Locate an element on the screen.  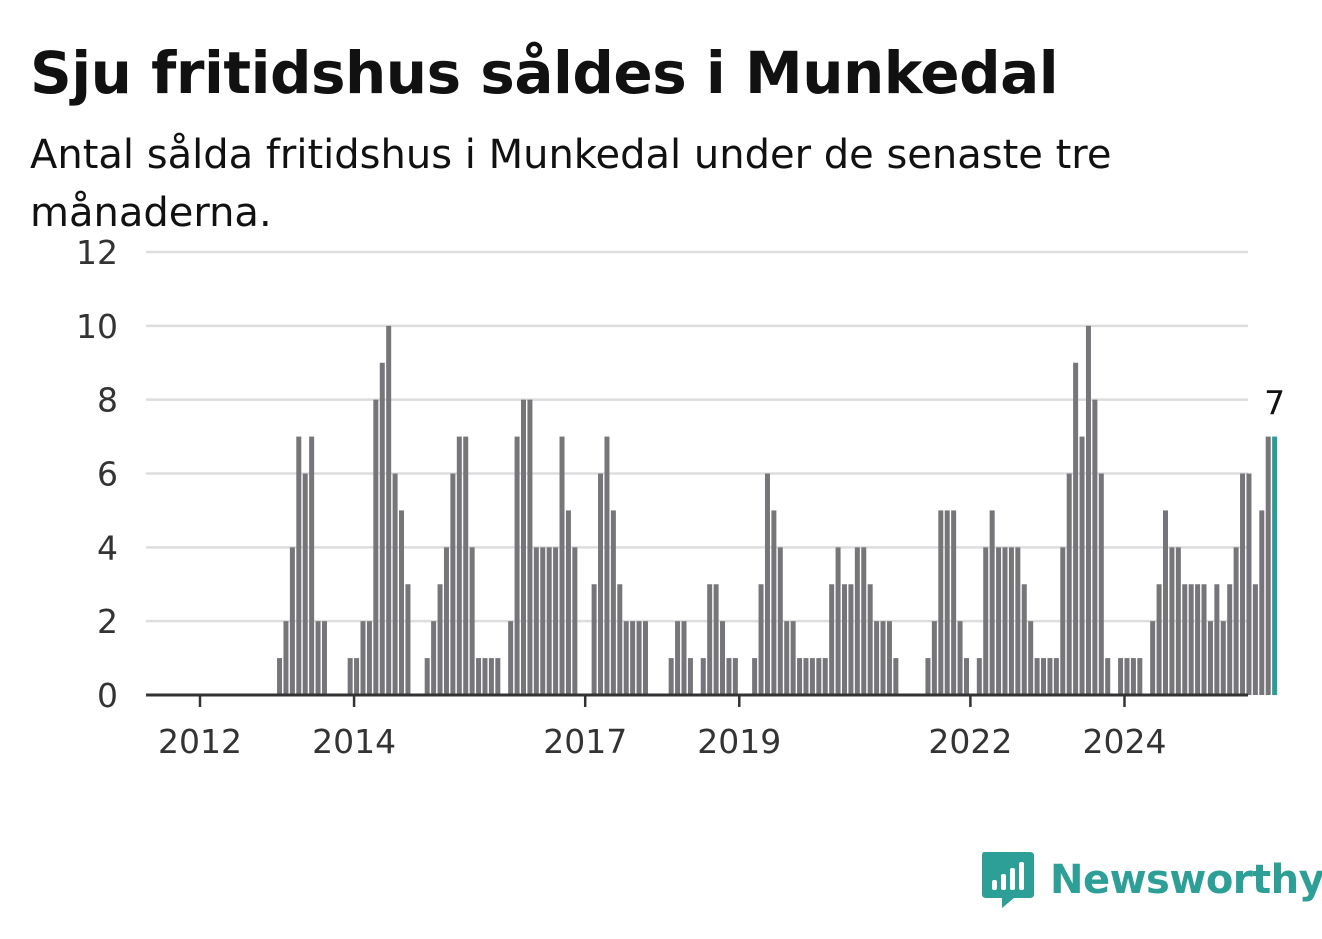
x-tick-label: 2022 is located at coordinates (970, 741).